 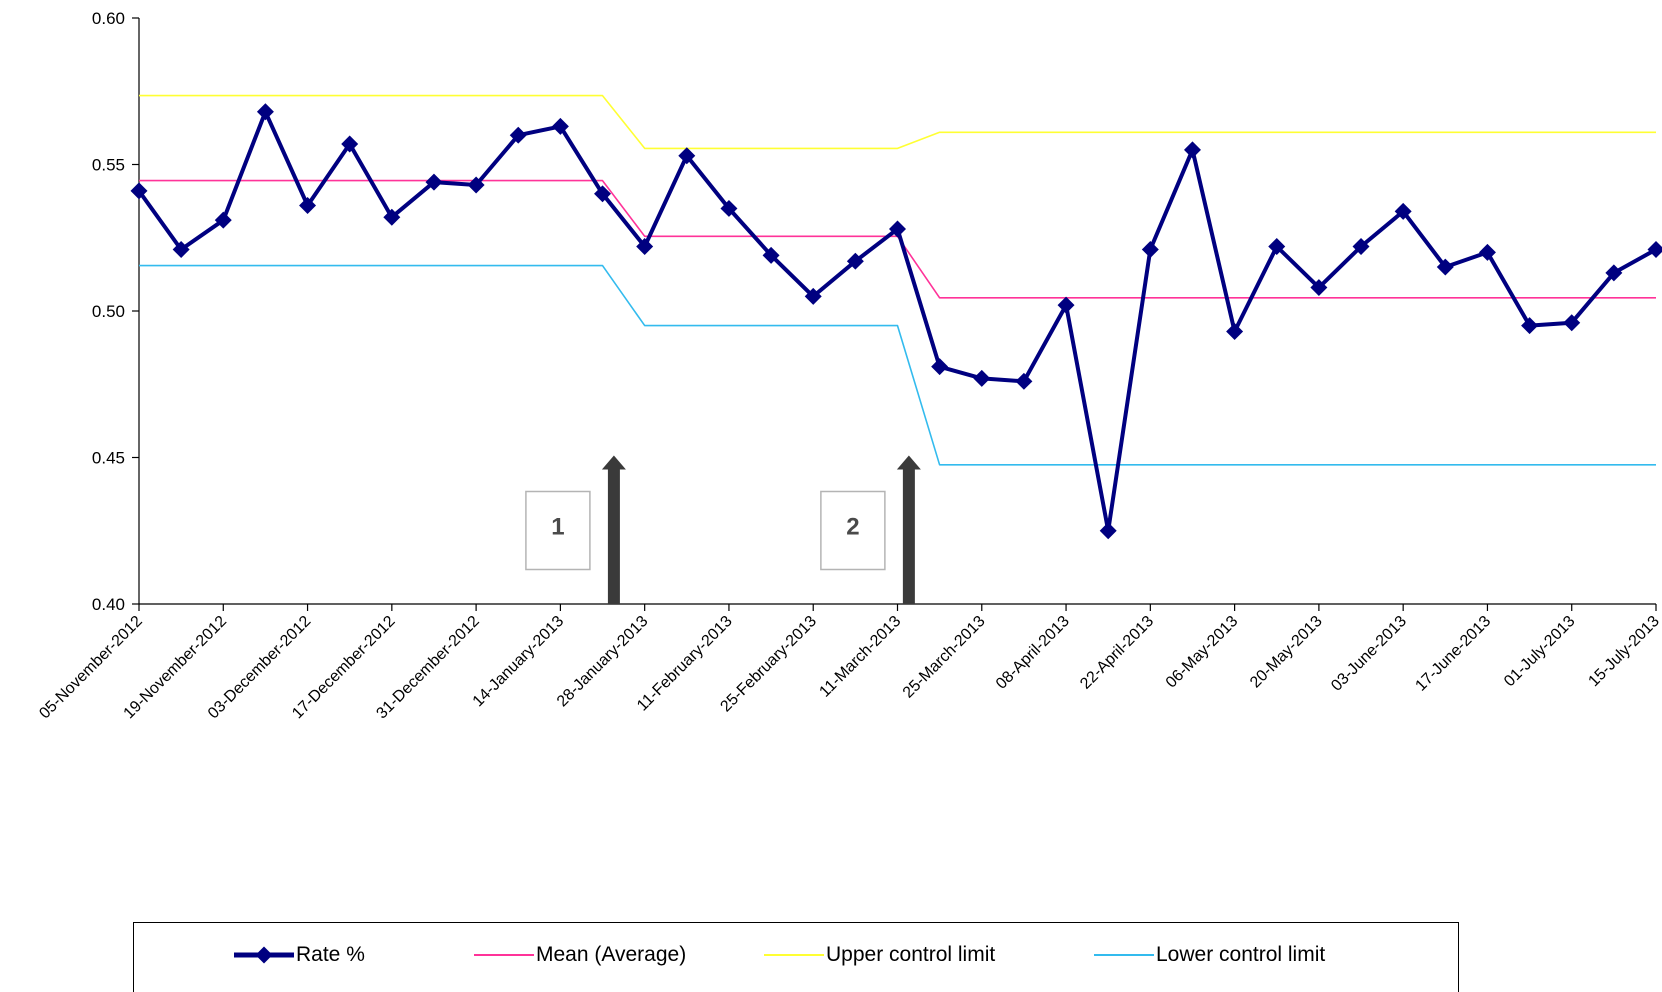 I want to click on x-tick-label: 25-February-2013, so click(x=768, y=664).